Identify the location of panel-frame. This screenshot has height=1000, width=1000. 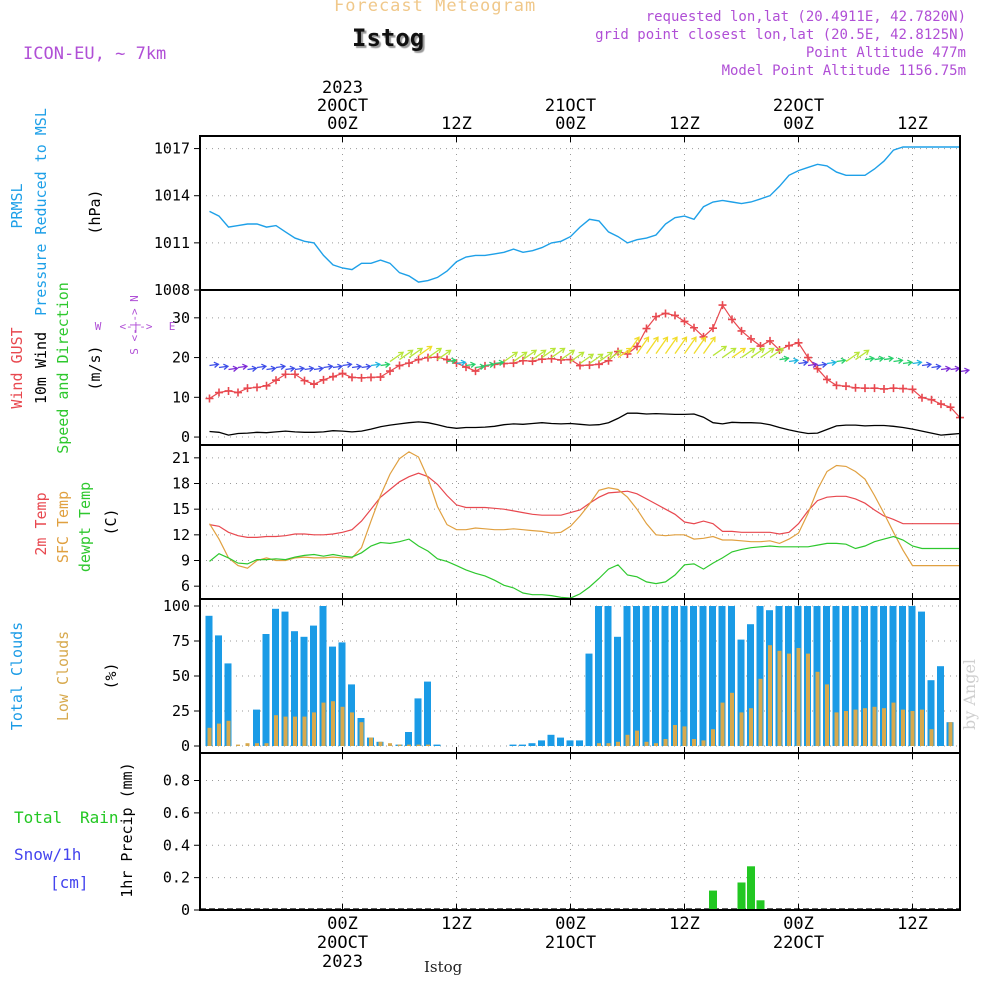
(580, 831).